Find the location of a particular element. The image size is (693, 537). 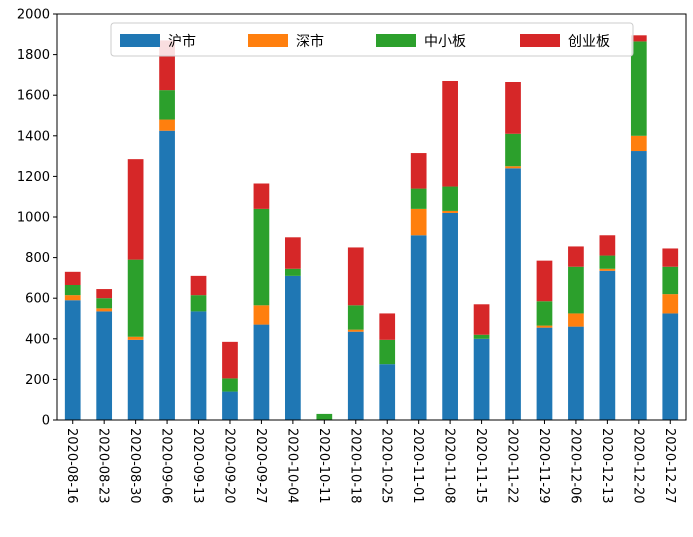

legend-label-series-1: 深市 is located at coordinates (310, 41).